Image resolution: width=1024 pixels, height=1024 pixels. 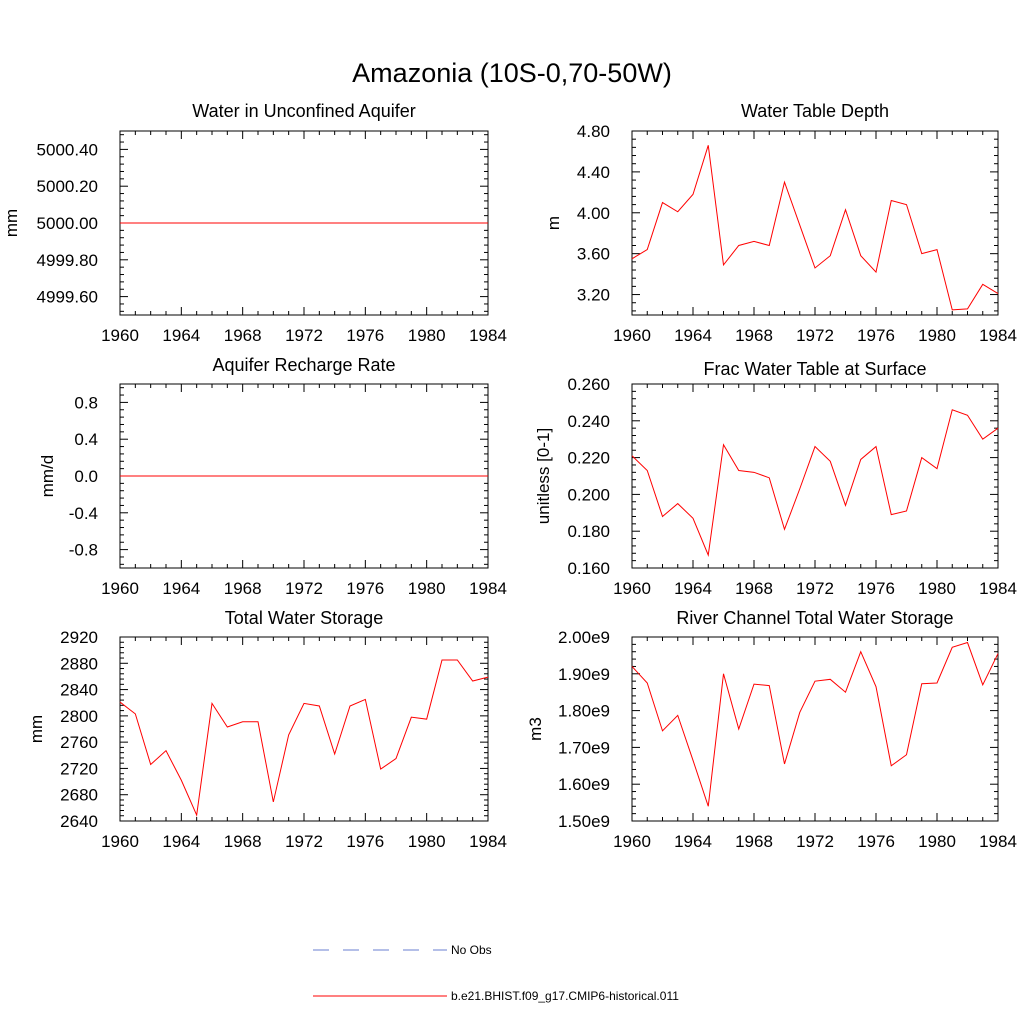 I want to click on y-tick-label: 5000.00, so click(x=67, y=223).